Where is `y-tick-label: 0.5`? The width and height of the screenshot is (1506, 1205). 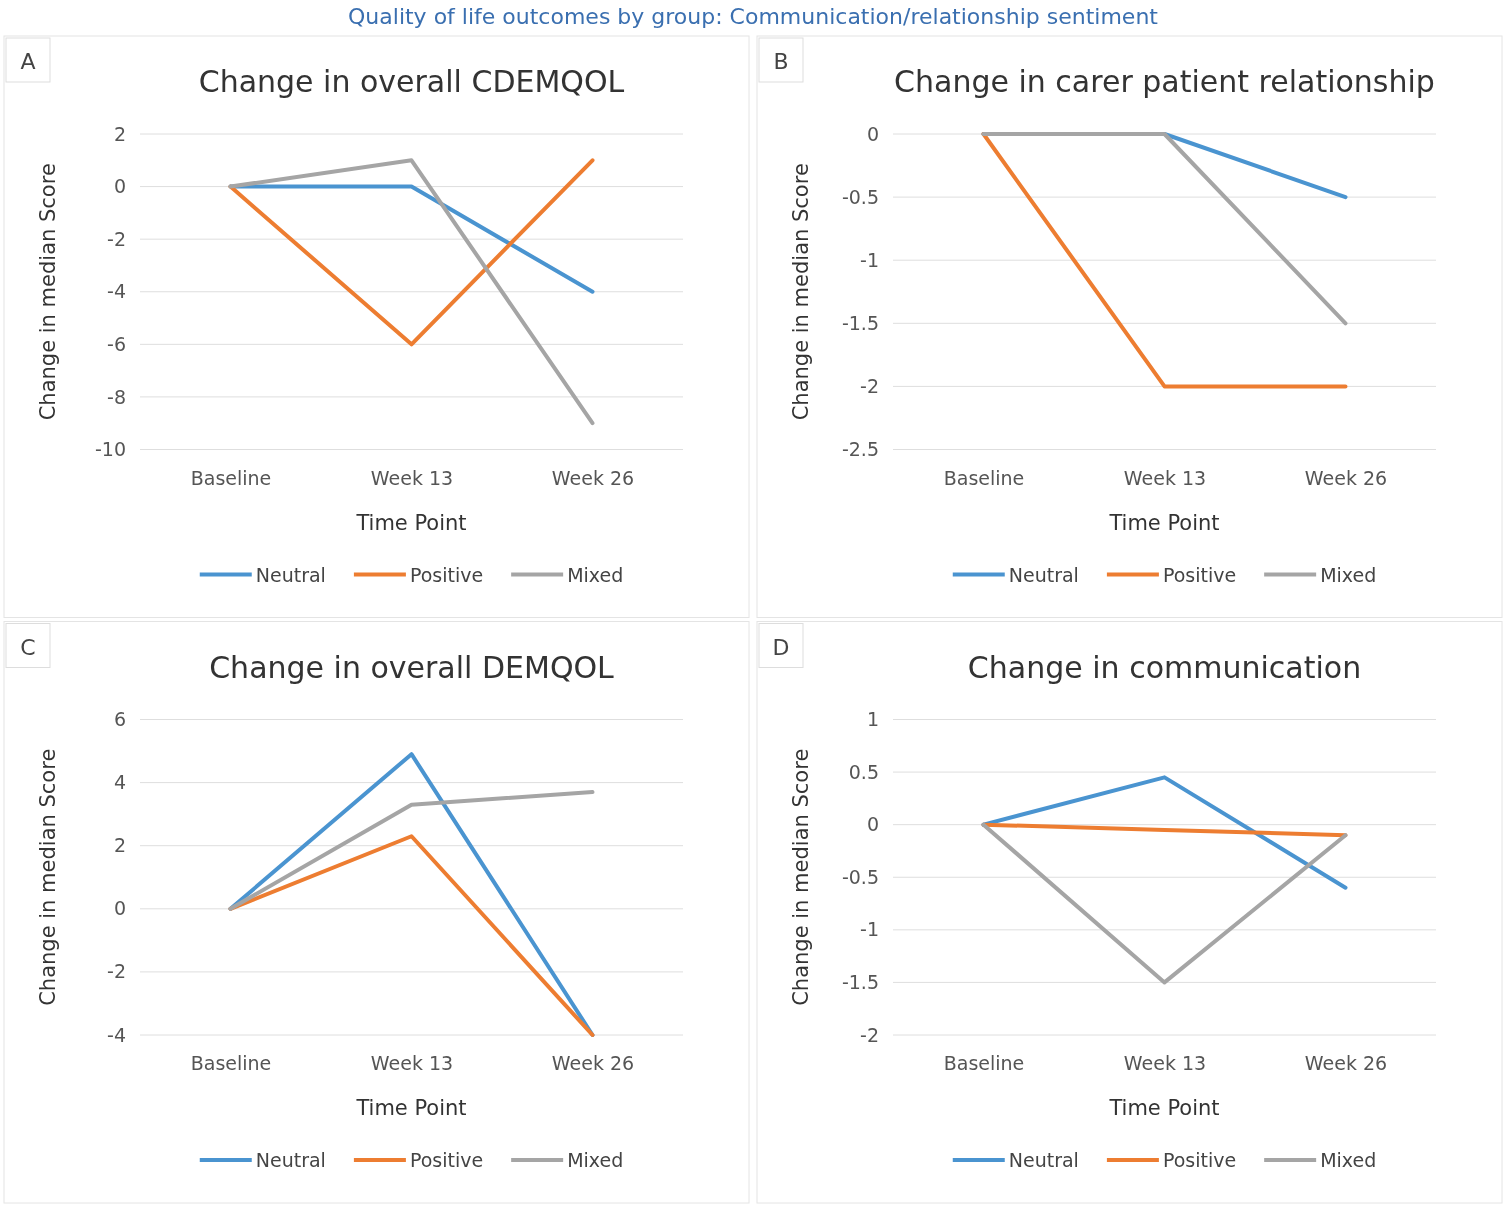
y-tick-label: 0.5 is located at coordinates (863, 771).